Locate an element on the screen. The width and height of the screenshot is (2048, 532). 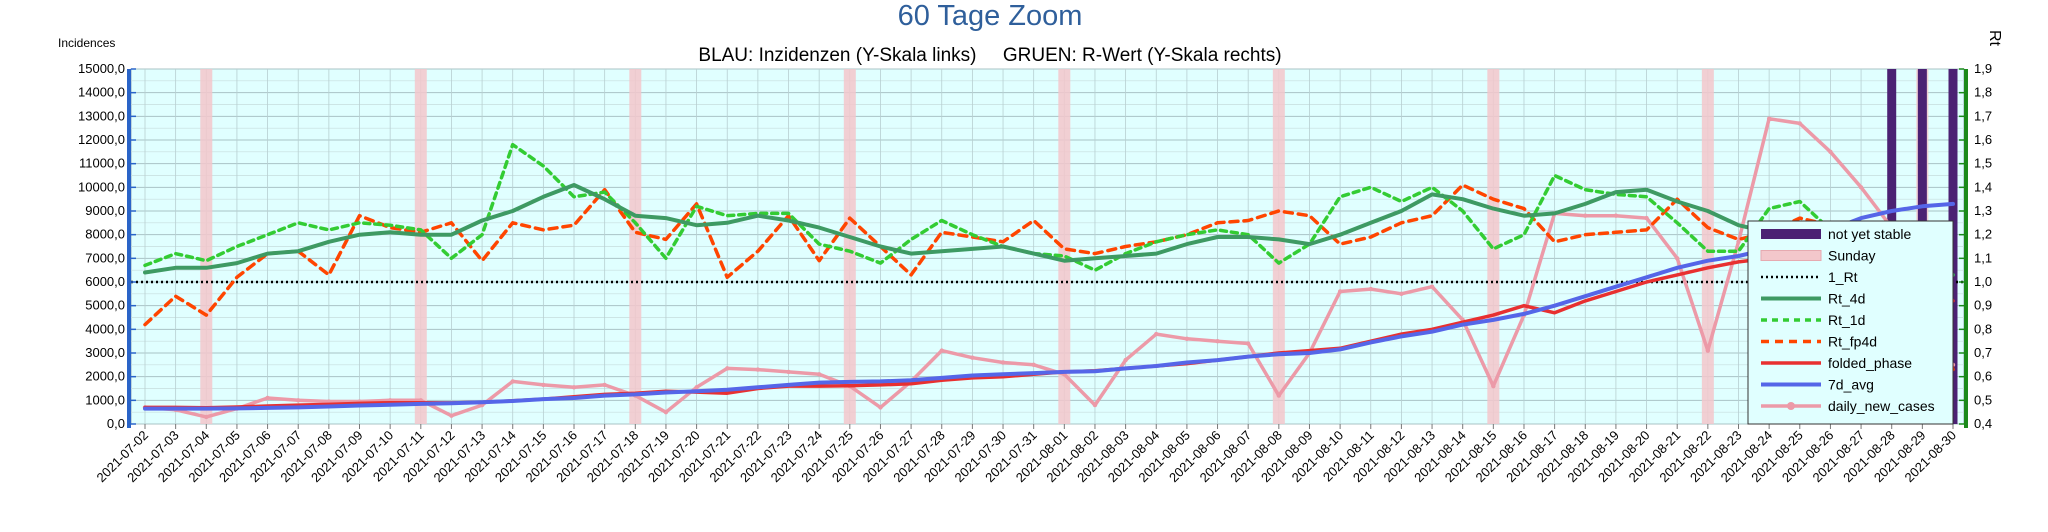
legend-label: Sunday is located at coordinates (1851, 256).